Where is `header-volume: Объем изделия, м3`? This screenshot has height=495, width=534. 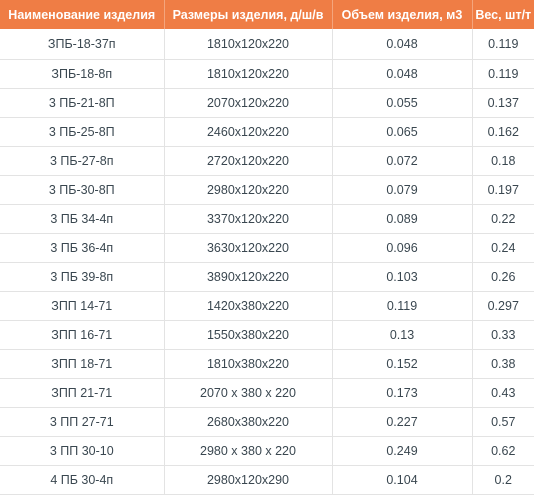 header-volume: Объем изделия, м3 is located at coordinates (402, 14).